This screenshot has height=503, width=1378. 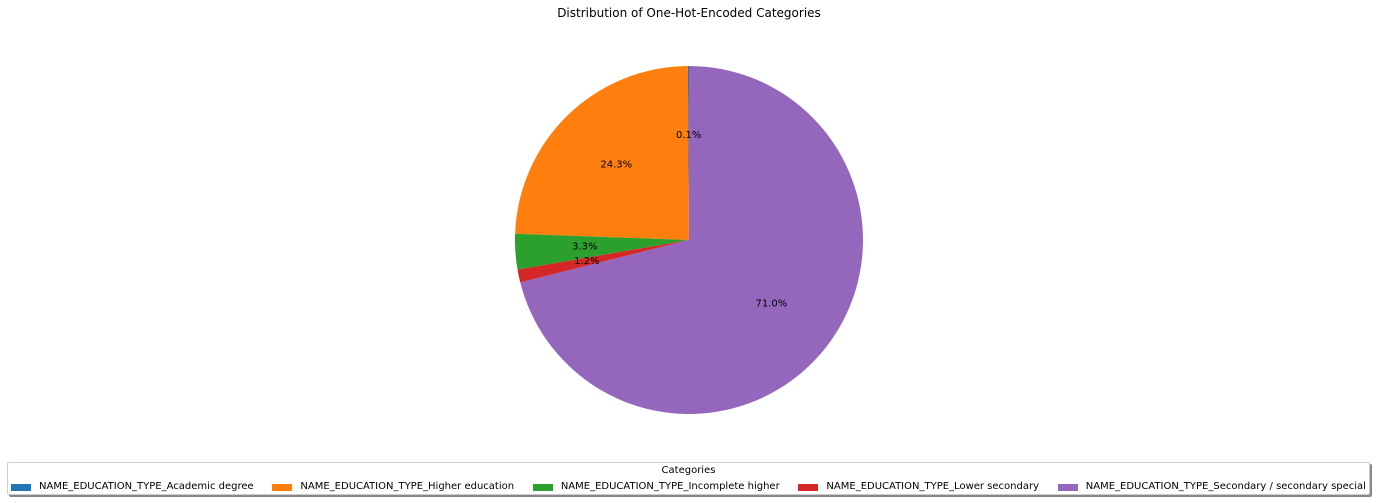 I want to click on pie-percent-label-4: 71.0%, so click(x=771, y=304).